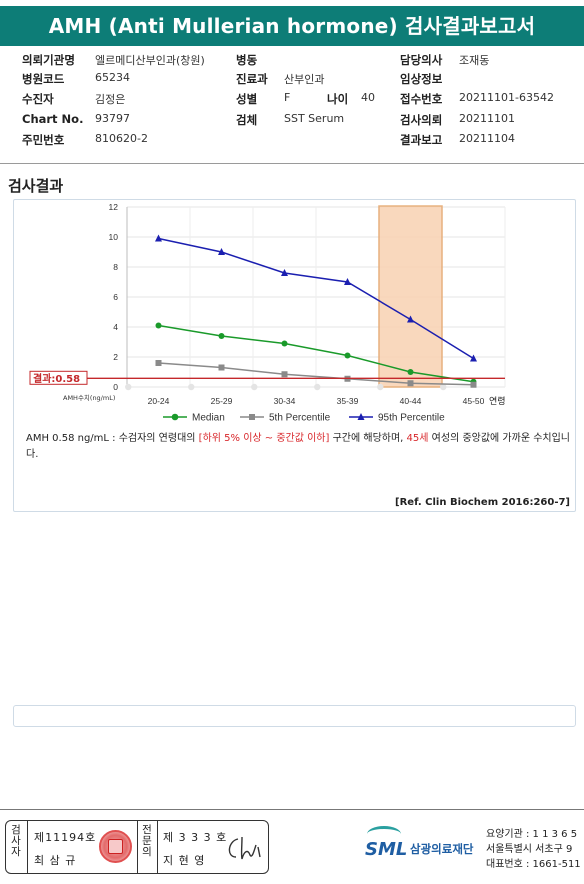 The height and width of the screenshot is (884, 584). Describe the element at coordinates (386, 849) in the screenshot. I see `logo-text: SML` at that location.